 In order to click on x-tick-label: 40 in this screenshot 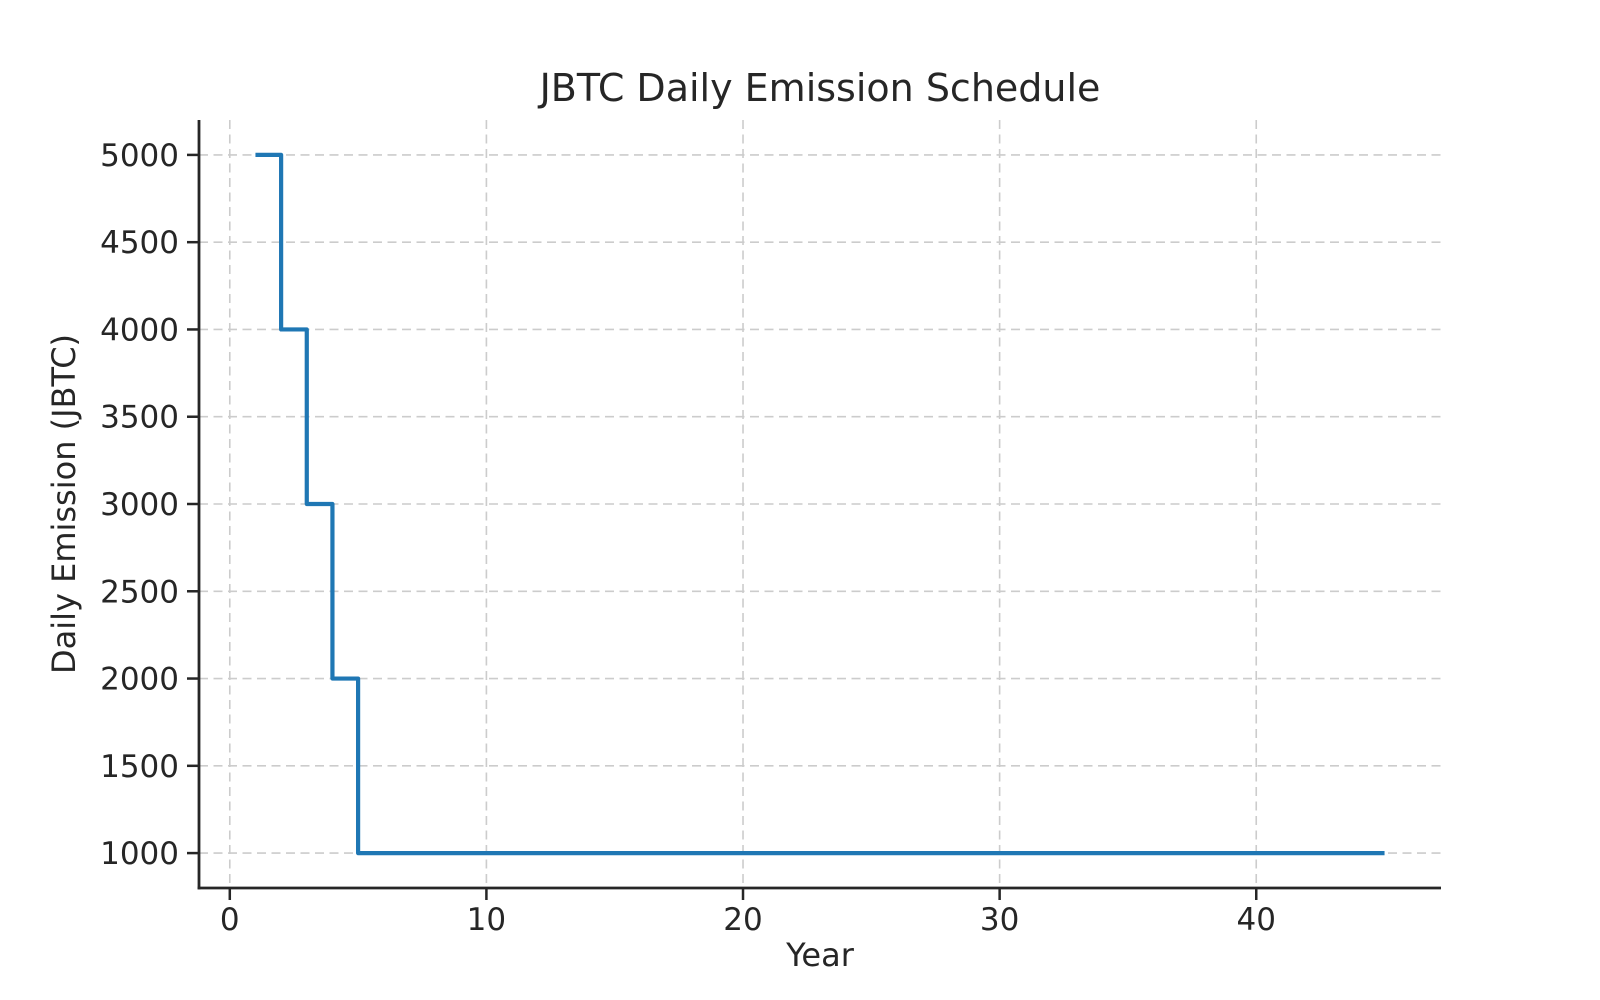, I will do `click(1256, 920)`.